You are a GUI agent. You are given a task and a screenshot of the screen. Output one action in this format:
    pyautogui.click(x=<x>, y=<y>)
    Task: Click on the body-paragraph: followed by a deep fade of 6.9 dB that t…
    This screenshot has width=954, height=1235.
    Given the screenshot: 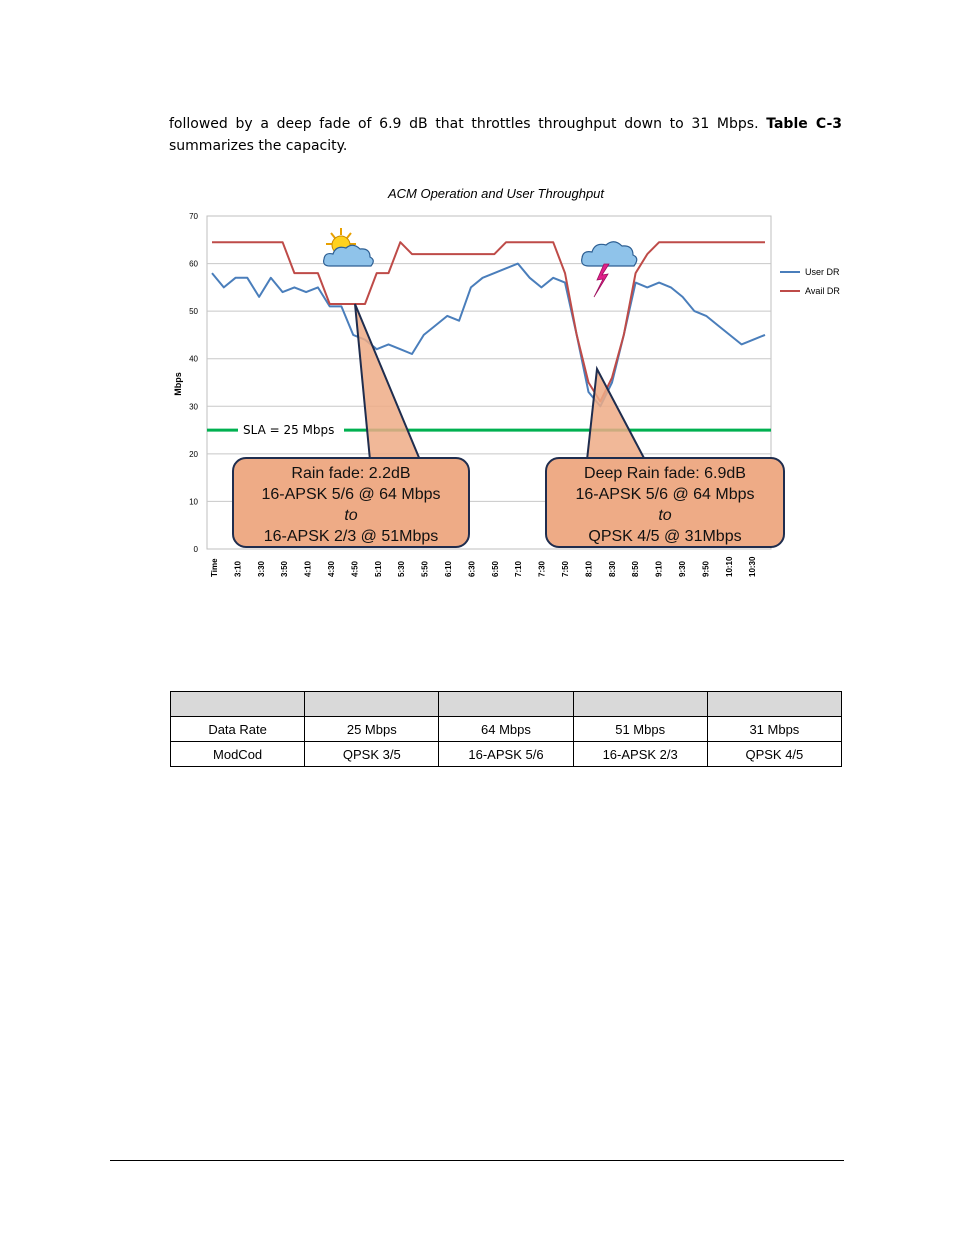 What is the action you would take?
    pyautogui.click(x=505, y=135)
    